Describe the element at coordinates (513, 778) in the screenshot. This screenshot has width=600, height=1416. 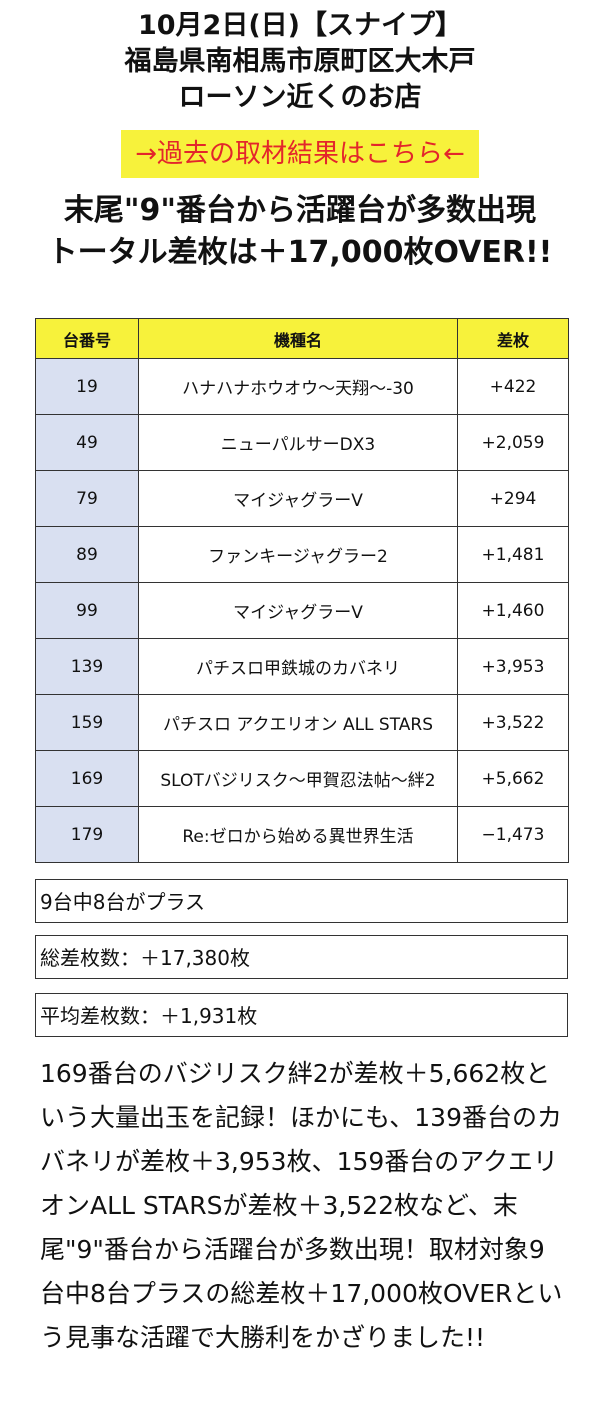
I see `coin-difference-cell: +5,662` at that location.